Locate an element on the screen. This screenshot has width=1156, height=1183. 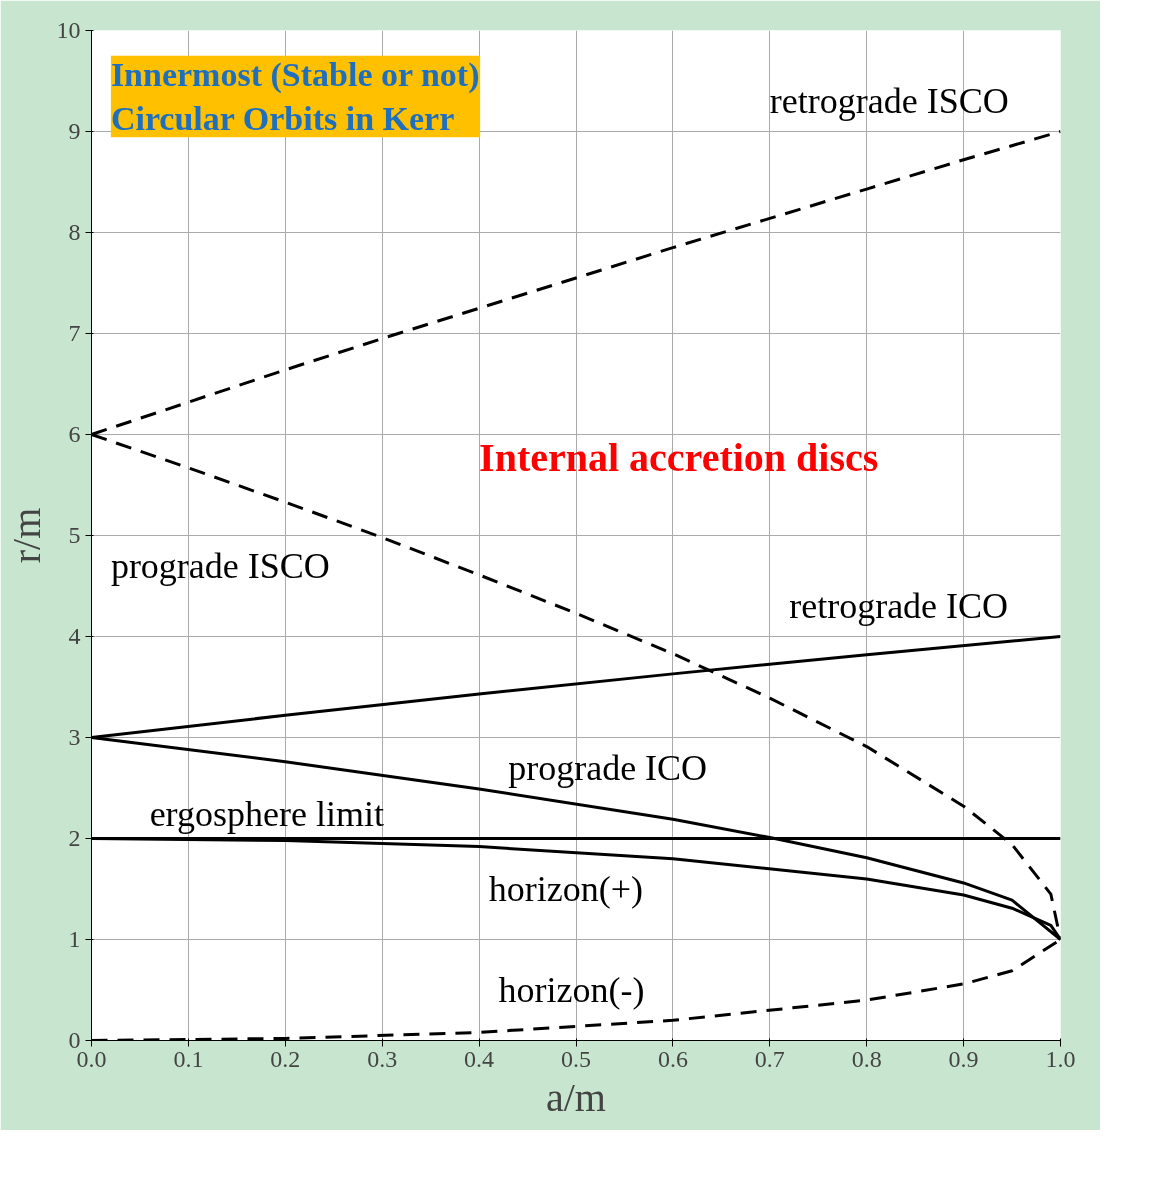
y-tick-label: 4 is located at coordinates (74, 636).